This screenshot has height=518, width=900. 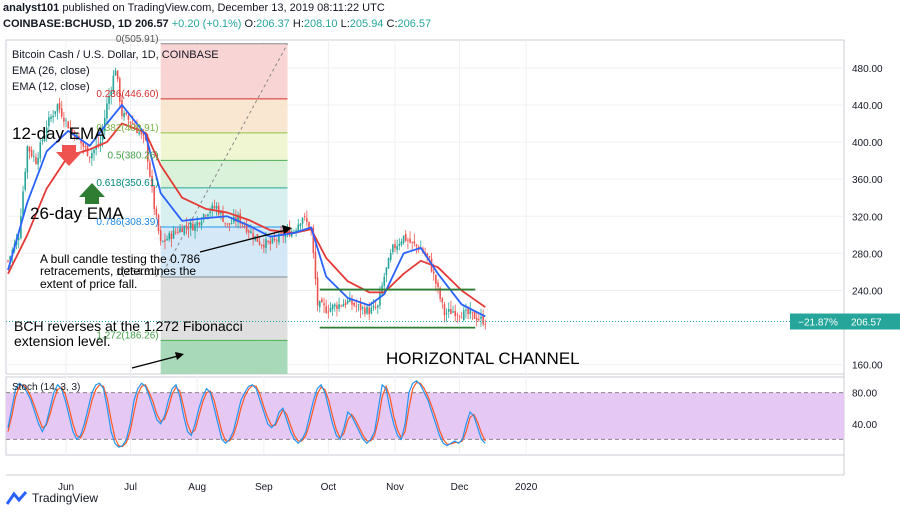 What do you see at coordinates (867, 292) in the screenshot?
I see `y-tick-label: 240.00` at bounding box center [867, 292].